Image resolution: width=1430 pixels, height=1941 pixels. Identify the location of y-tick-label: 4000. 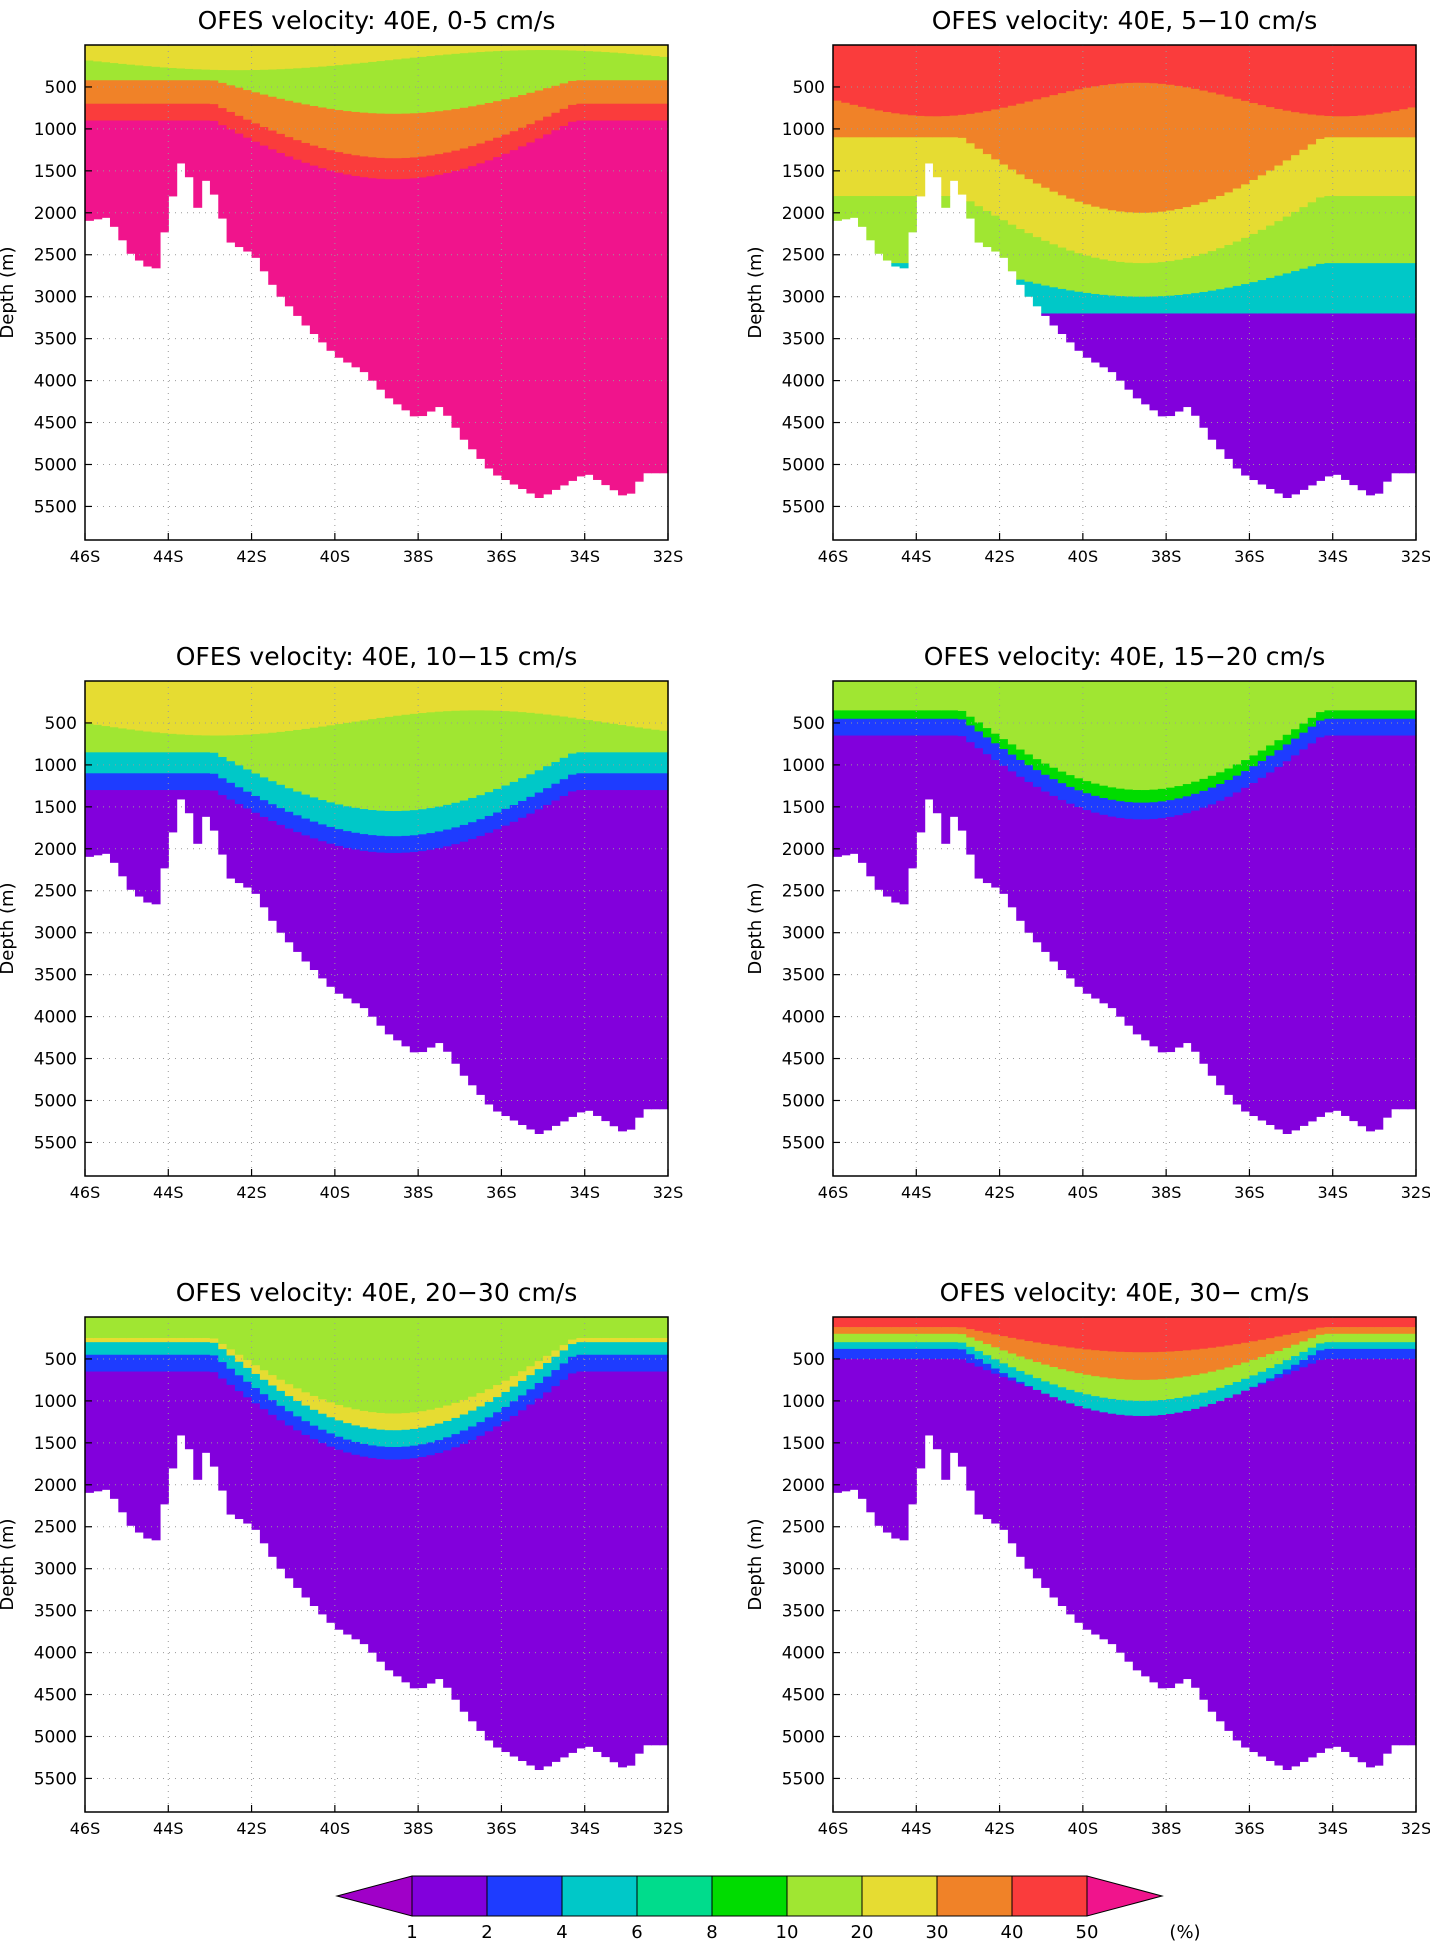
(55, 1654).